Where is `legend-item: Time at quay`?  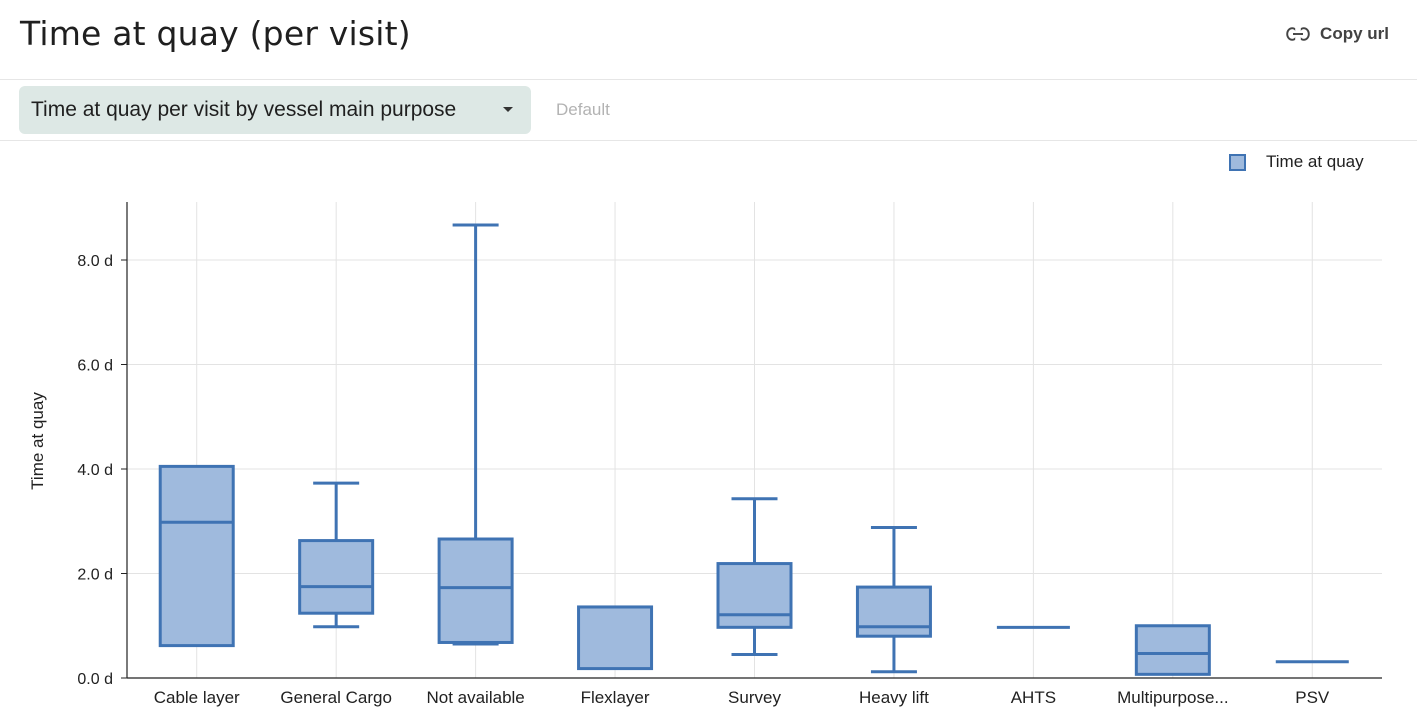
legend-item: Time at quay is located at coordinates (1296, 162).